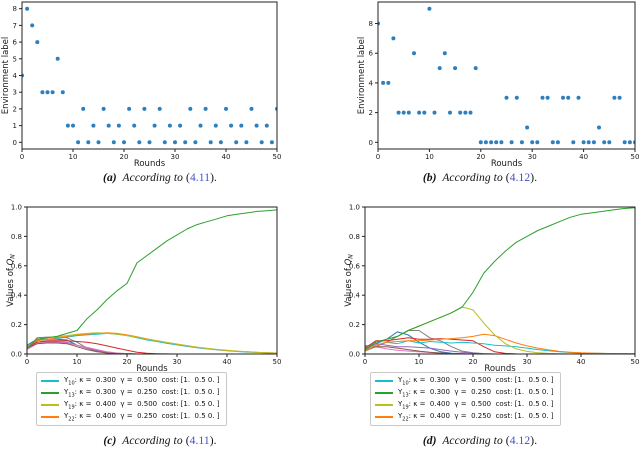  What do you see at coordinates (354, 355) in the screenshot?
I see `y-tick-label: 0.0` at bounding box center [354, 355].